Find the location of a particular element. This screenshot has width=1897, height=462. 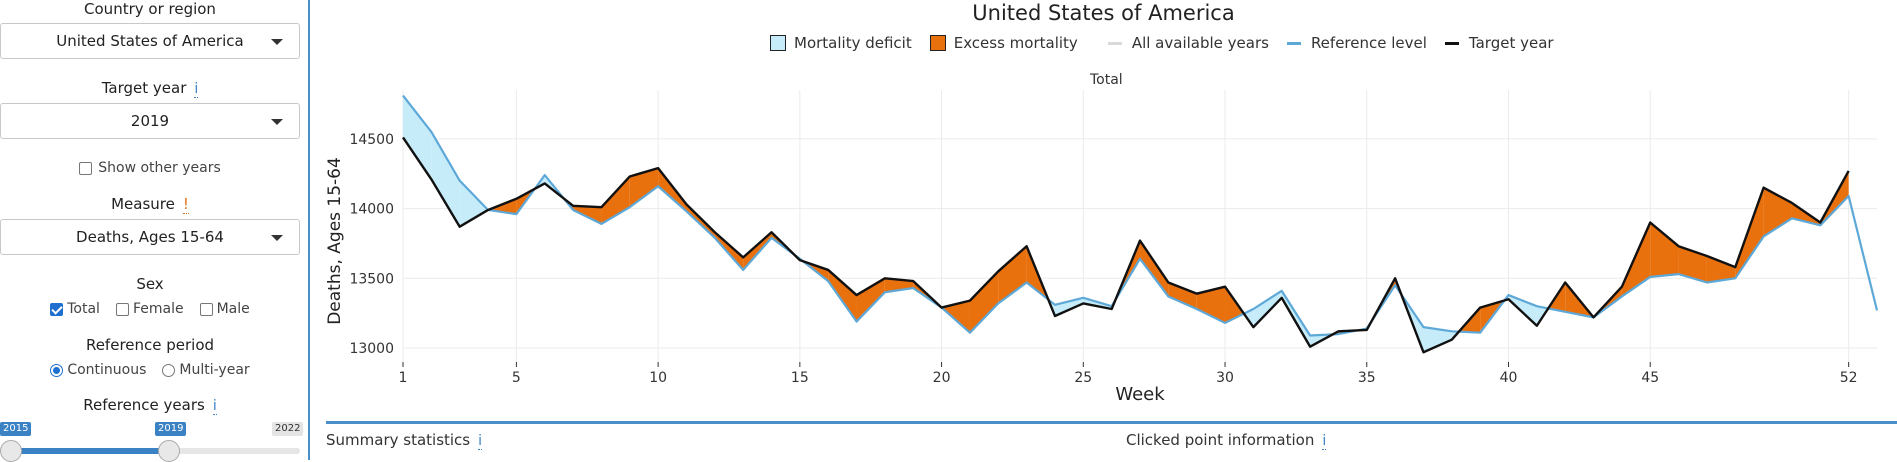

reference-years-start-handle is located at coordinates (11, 451).